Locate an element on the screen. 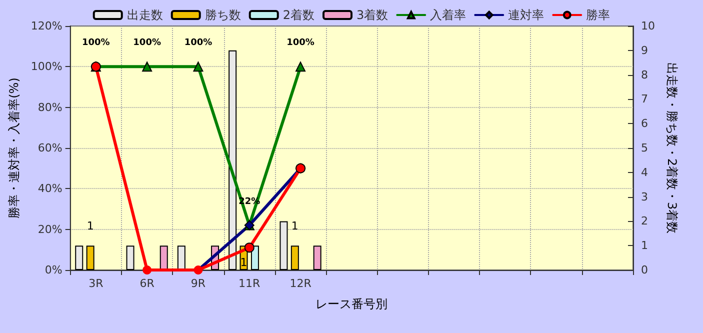  x-tick-label: 12R is located at coordinates (301, 283).